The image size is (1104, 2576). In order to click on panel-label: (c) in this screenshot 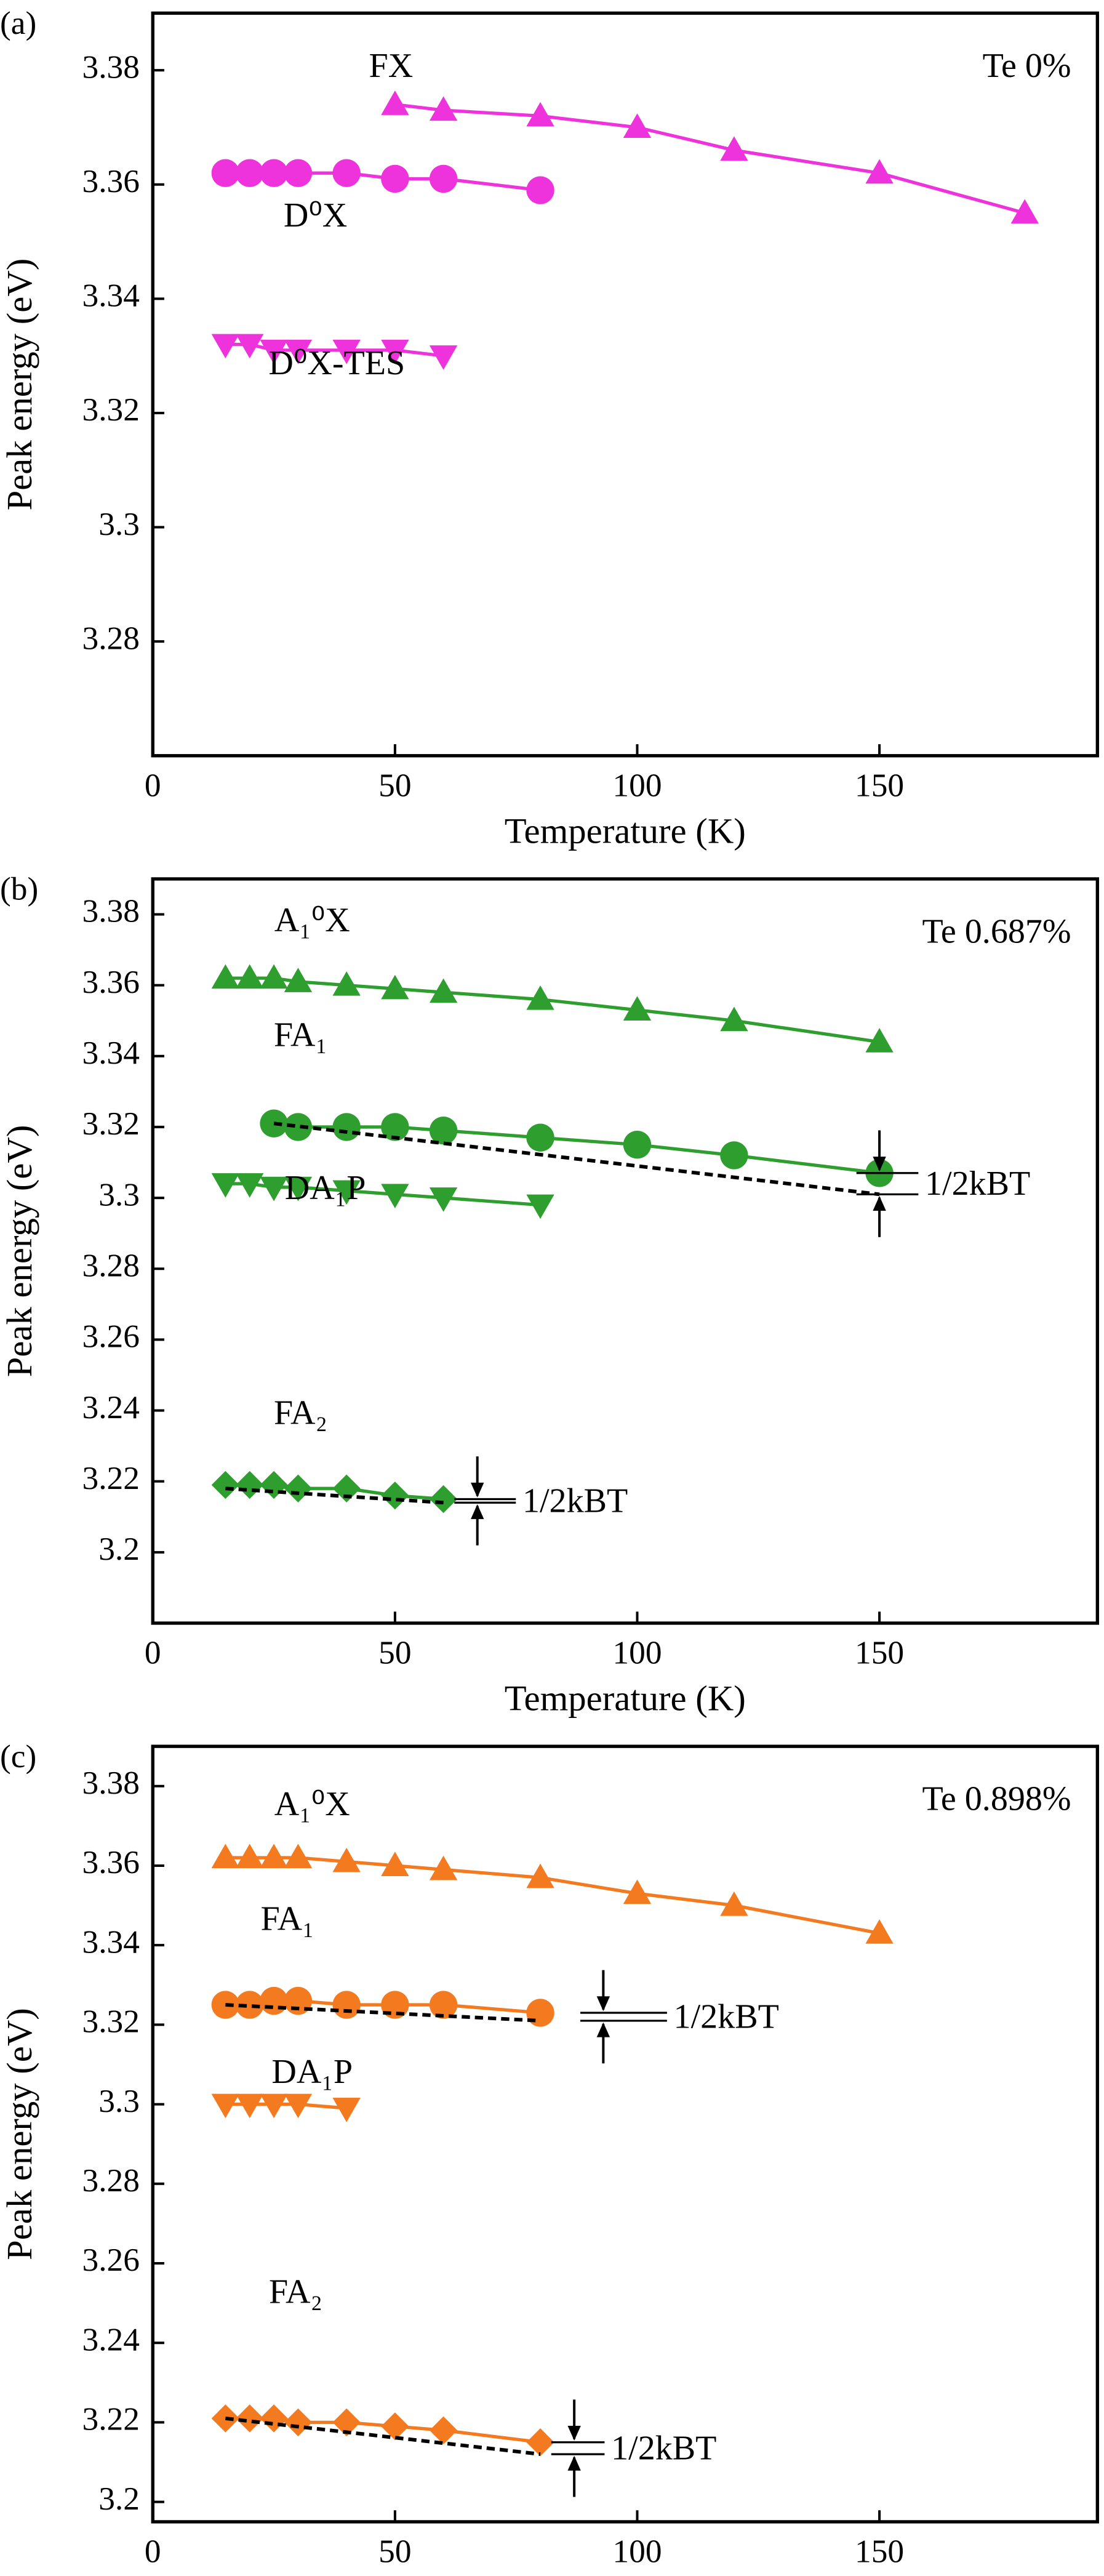, I will do `click(18, 1756)`.